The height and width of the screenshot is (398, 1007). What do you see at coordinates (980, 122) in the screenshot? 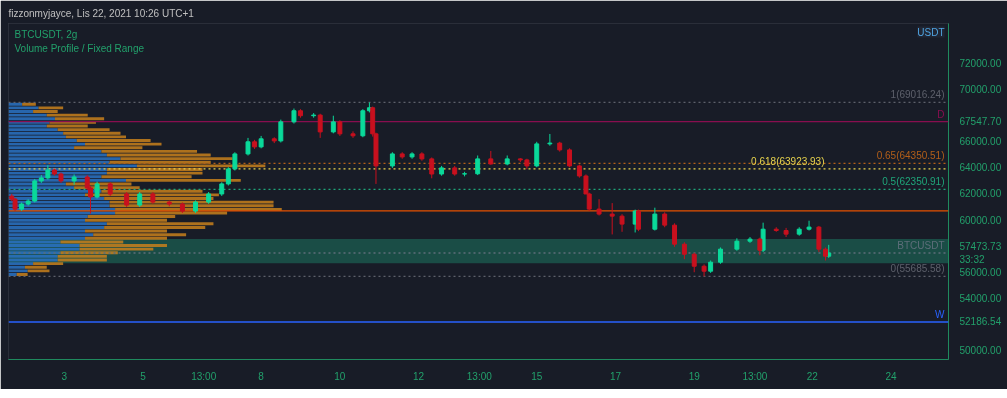
I see `y-tick-label: 67547.70` at bounding box center [980, 122].